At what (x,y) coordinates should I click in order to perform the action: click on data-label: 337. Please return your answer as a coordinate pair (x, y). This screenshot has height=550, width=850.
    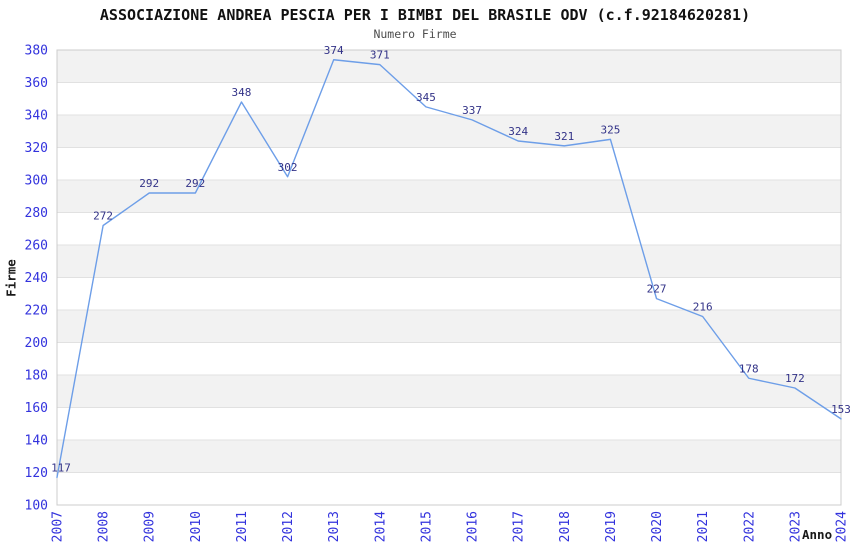
    Looking at the image, I should click on (472, 110).